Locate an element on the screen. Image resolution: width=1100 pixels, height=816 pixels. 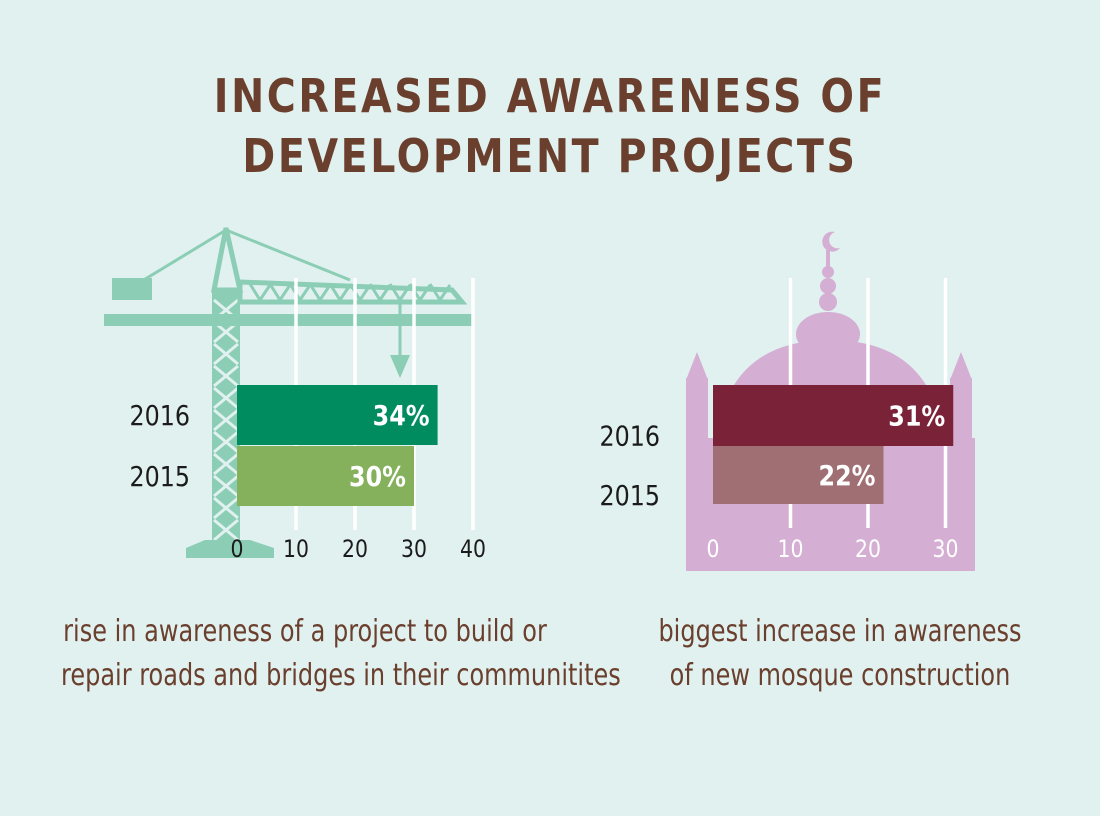
crane-apex is located at coordinates (227, 260).